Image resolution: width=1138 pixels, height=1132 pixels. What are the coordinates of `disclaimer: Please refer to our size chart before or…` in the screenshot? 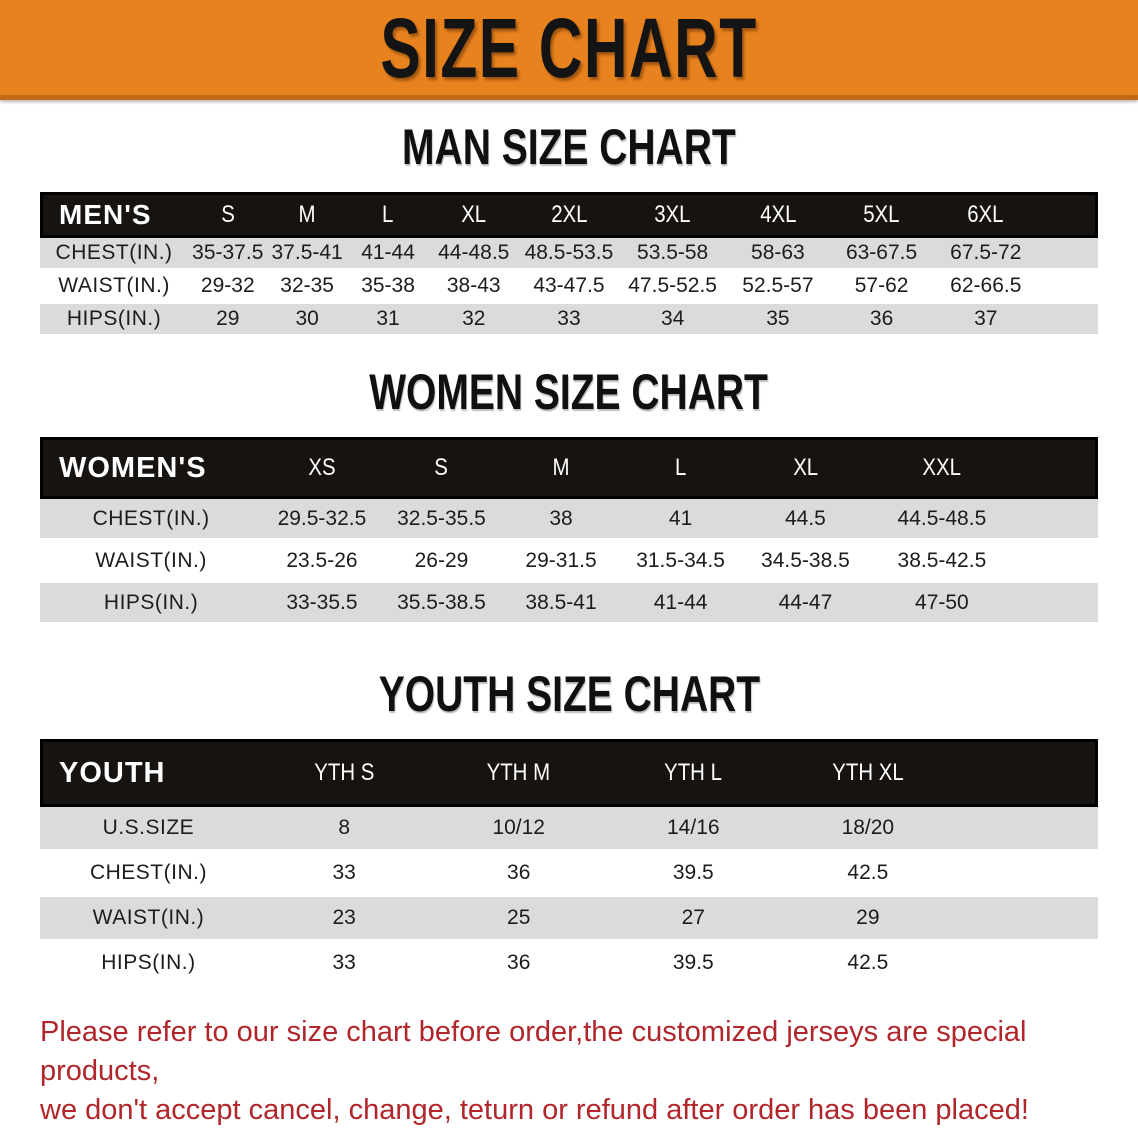 It's located at (579, 1071).